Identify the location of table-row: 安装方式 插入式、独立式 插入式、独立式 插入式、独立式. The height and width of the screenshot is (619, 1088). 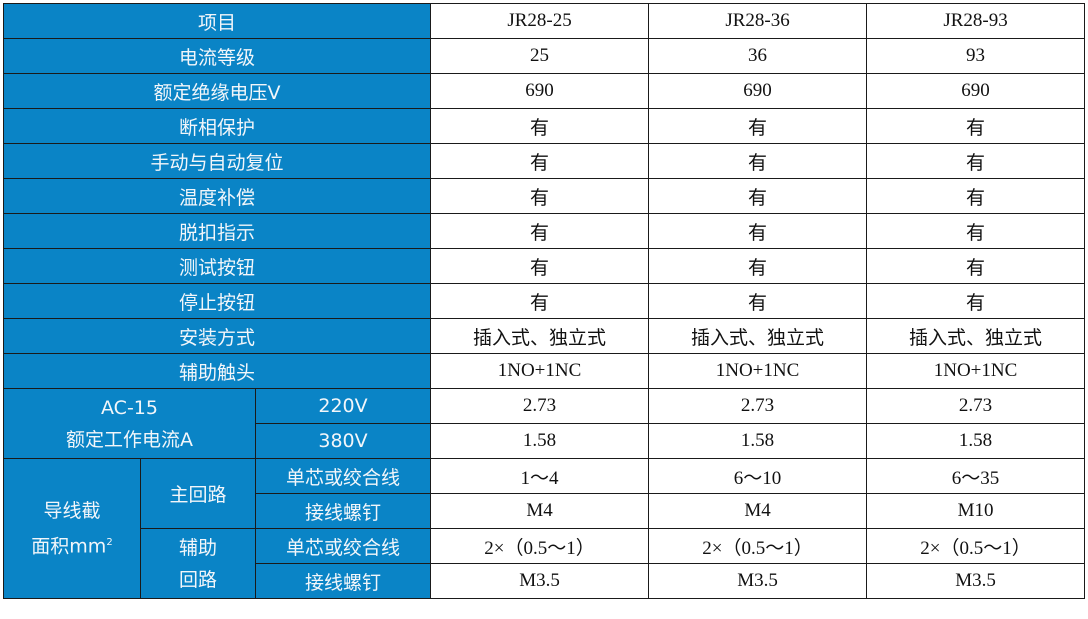
(544, 336).